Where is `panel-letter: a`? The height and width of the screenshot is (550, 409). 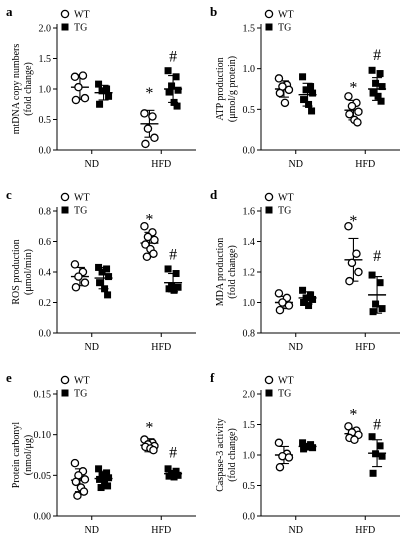 panel-letter: a is located at coordinates (9, 11).